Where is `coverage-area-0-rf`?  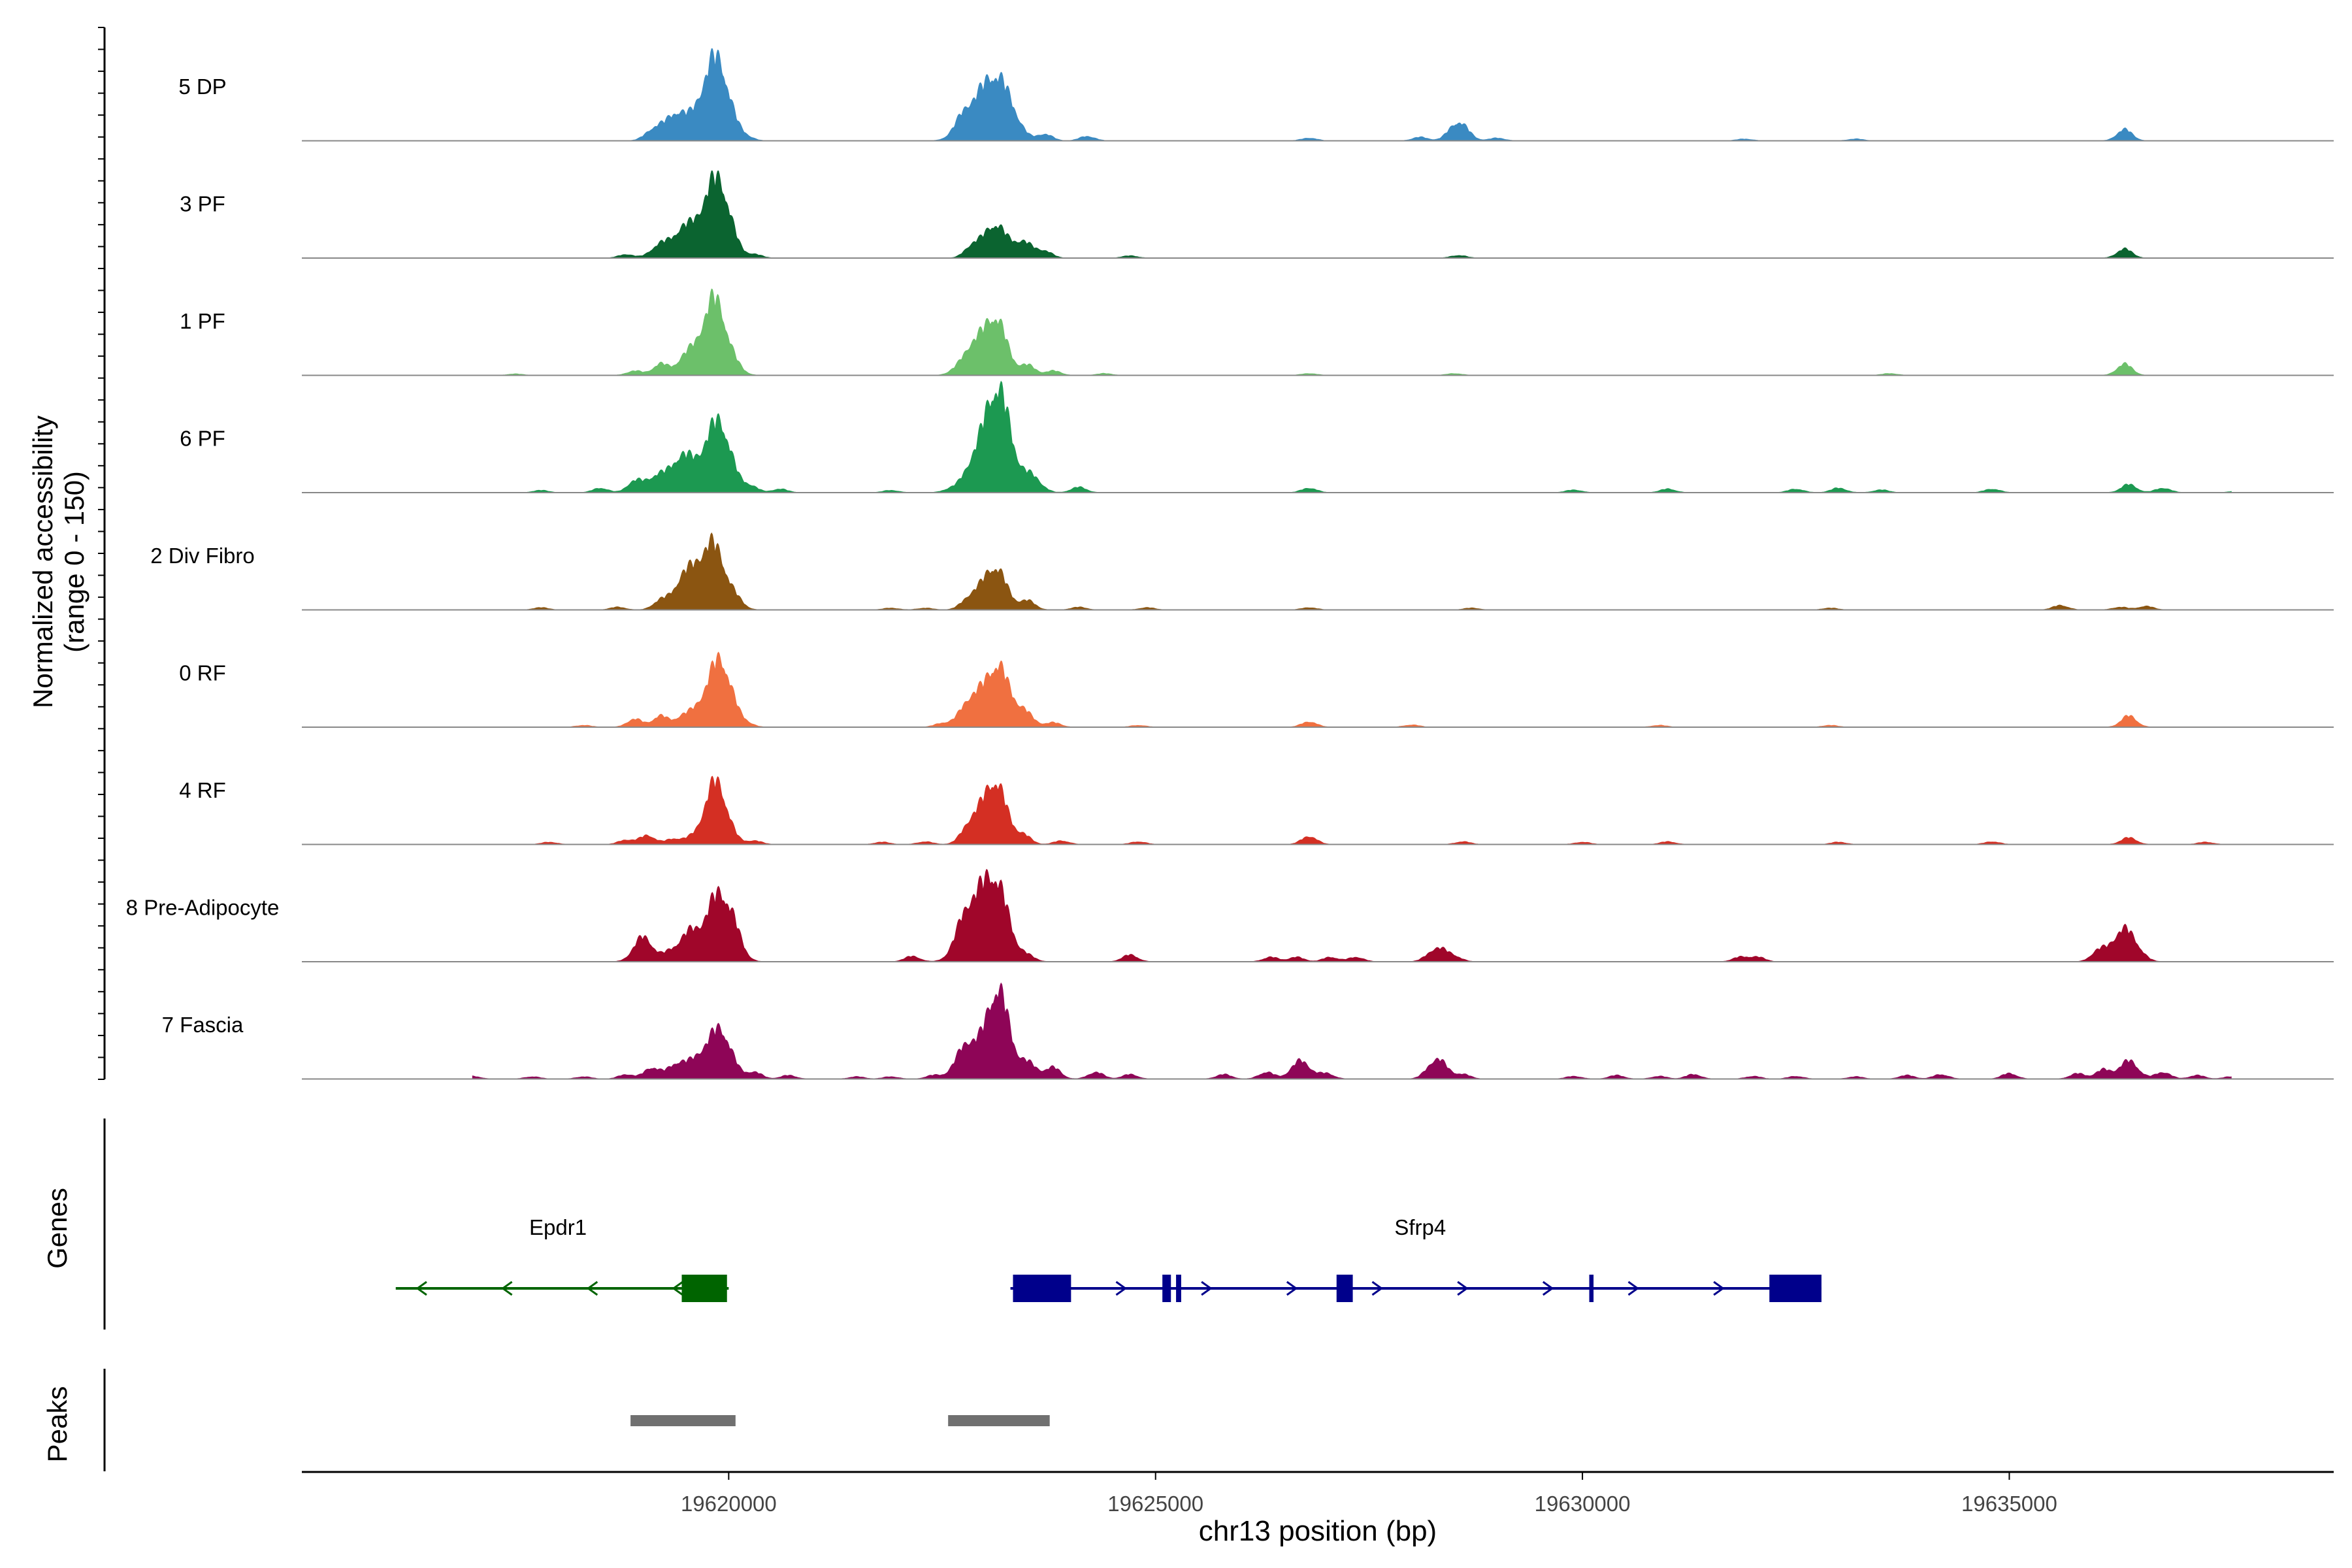
coverage-area-0-rf is located at coordinates (1352, 689).